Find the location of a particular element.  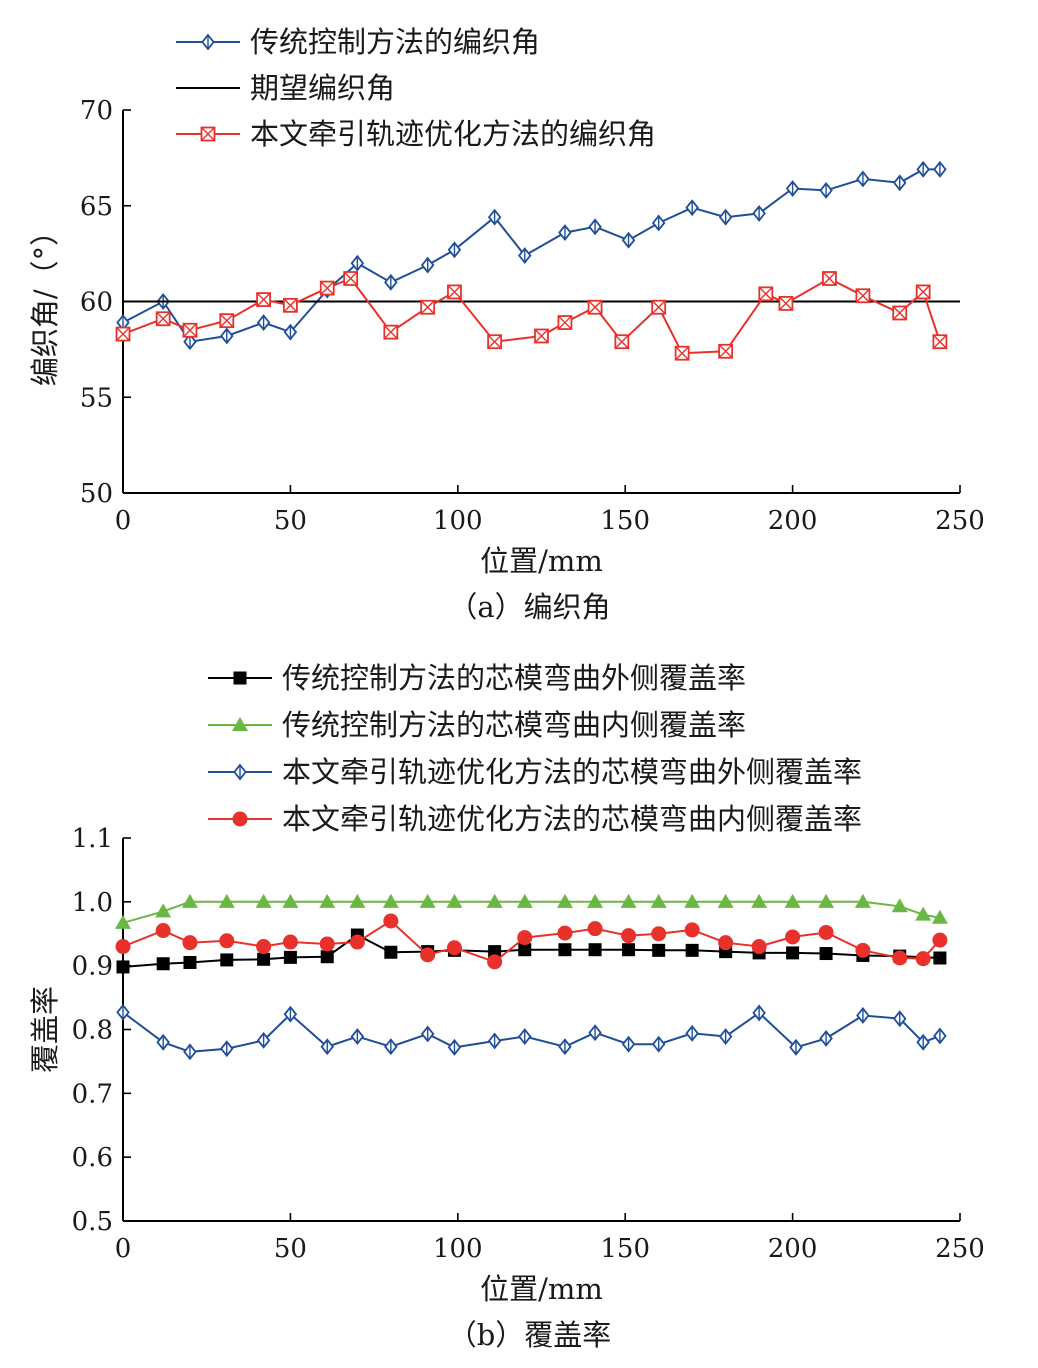

a-legend-item: 传统控制方法的编织角 is located at coordinates (358, 42).